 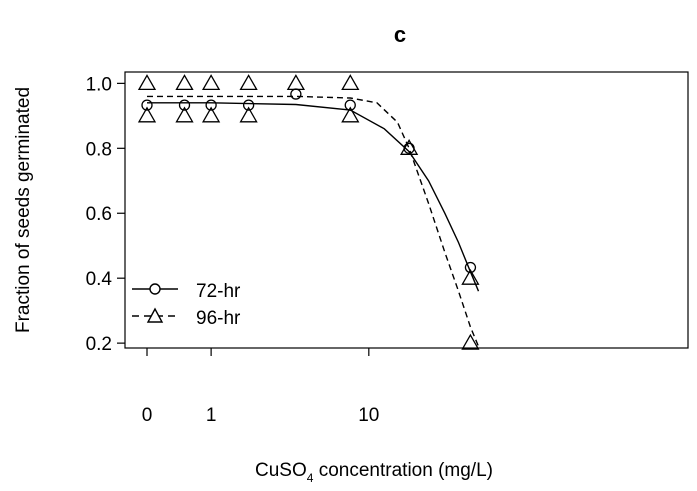 What do you see at coordinates (186, 305) in the screenshot?
I see `legend: 72-hr 96-hr` at bounding box center [186, 305].